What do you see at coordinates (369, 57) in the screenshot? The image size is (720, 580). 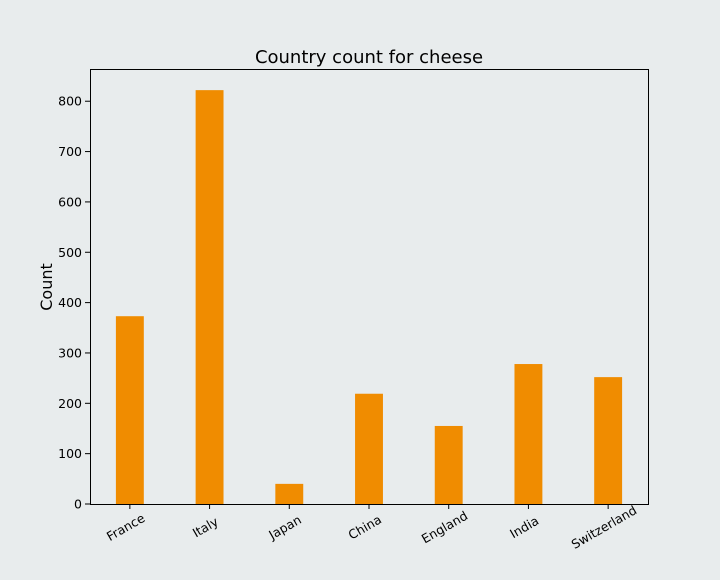 I see `chart-title: Country count for cheese` at bounding box center [369, 57].